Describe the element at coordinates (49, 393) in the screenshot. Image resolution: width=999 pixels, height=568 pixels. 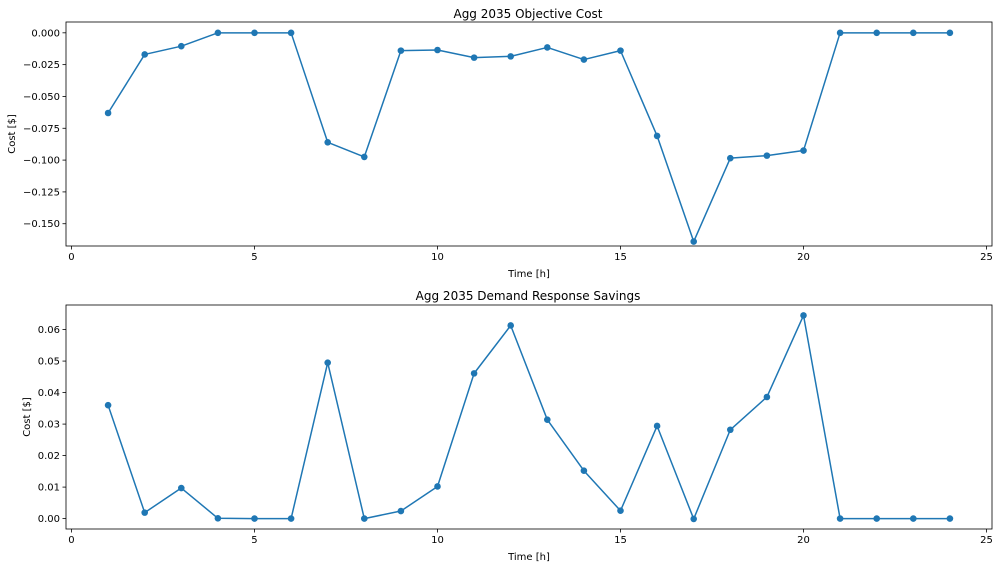
I see `y-tick-label: 0.04` at that location.